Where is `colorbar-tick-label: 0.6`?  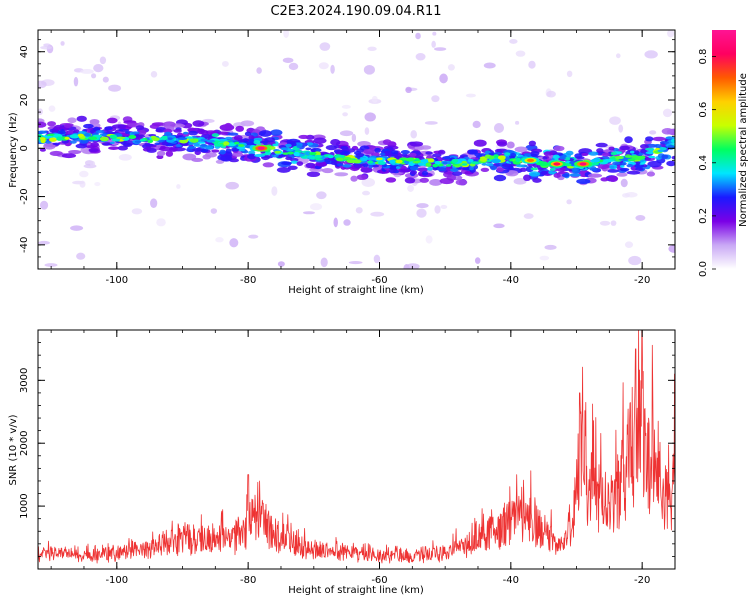
colorbar-tick-label: 0.6 is located at coordinates (703, 110).